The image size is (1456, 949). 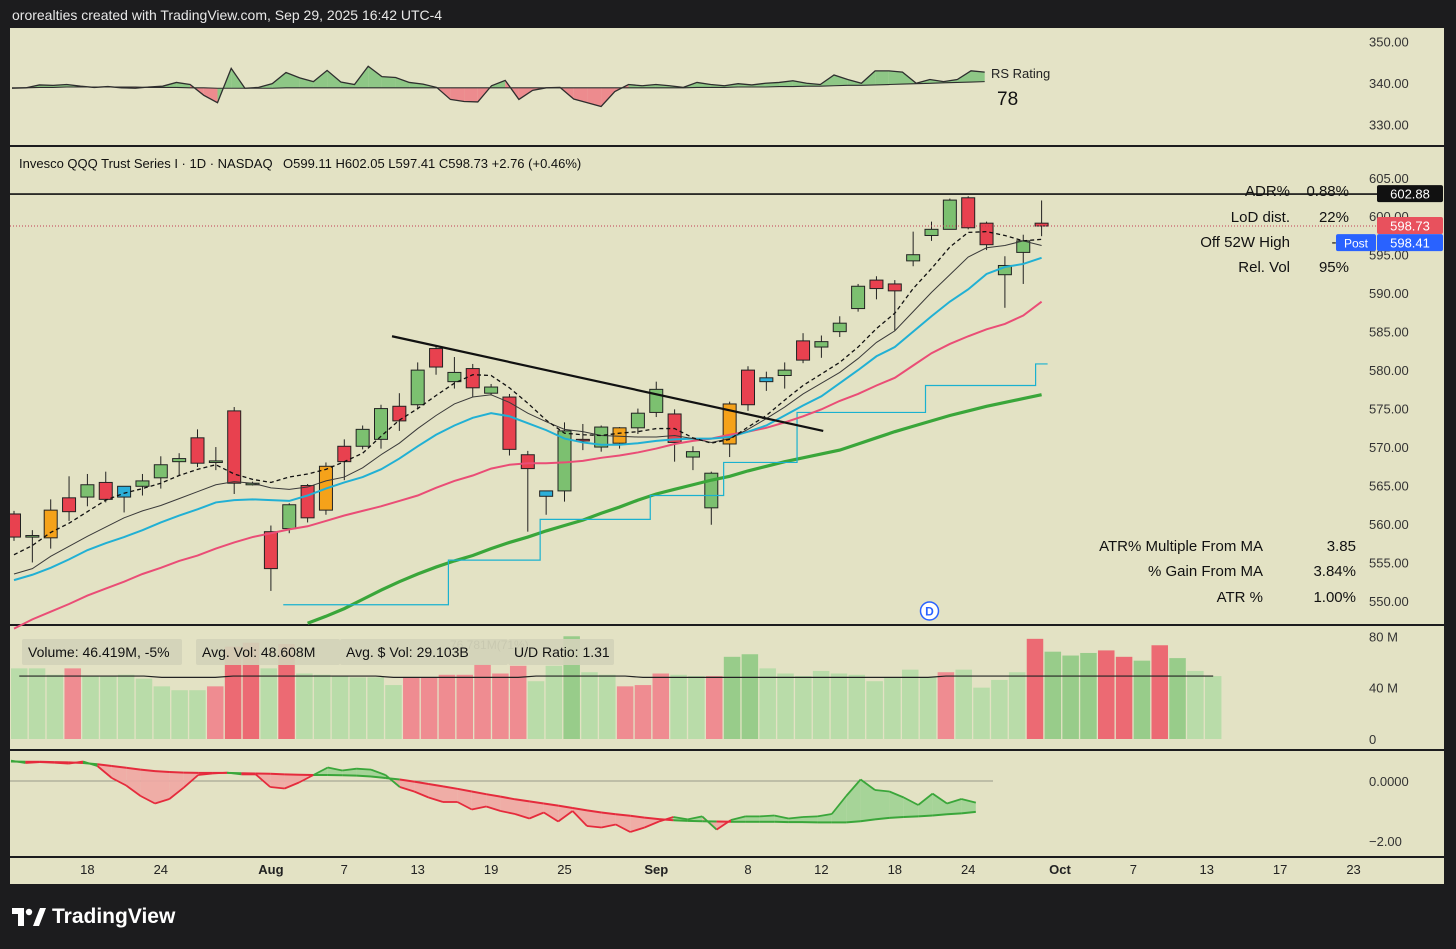 I want to click on time-axis-tick: 18, so click(x=87, y=869).